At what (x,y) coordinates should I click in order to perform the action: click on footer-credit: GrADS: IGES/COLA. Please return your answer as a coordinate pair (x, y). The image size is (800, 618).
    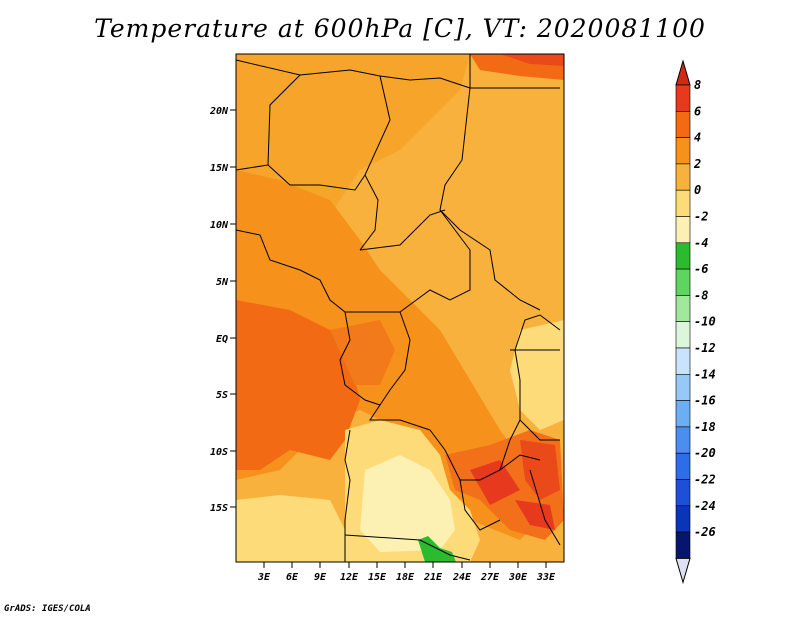
    Looking at the image, I should click on (47, 609).